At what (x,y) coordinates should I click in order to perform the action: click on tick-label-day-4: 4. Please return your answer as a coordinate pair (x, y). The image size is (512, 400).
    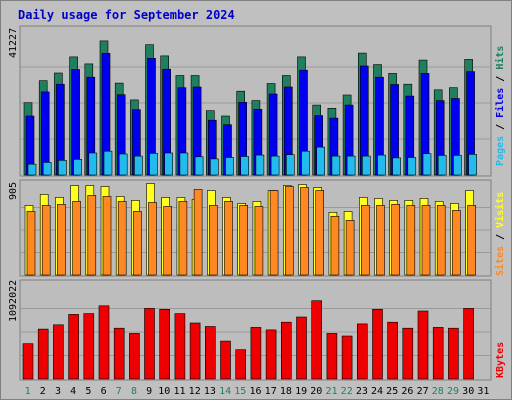
    Looking at the image, I should click on (73, 391).